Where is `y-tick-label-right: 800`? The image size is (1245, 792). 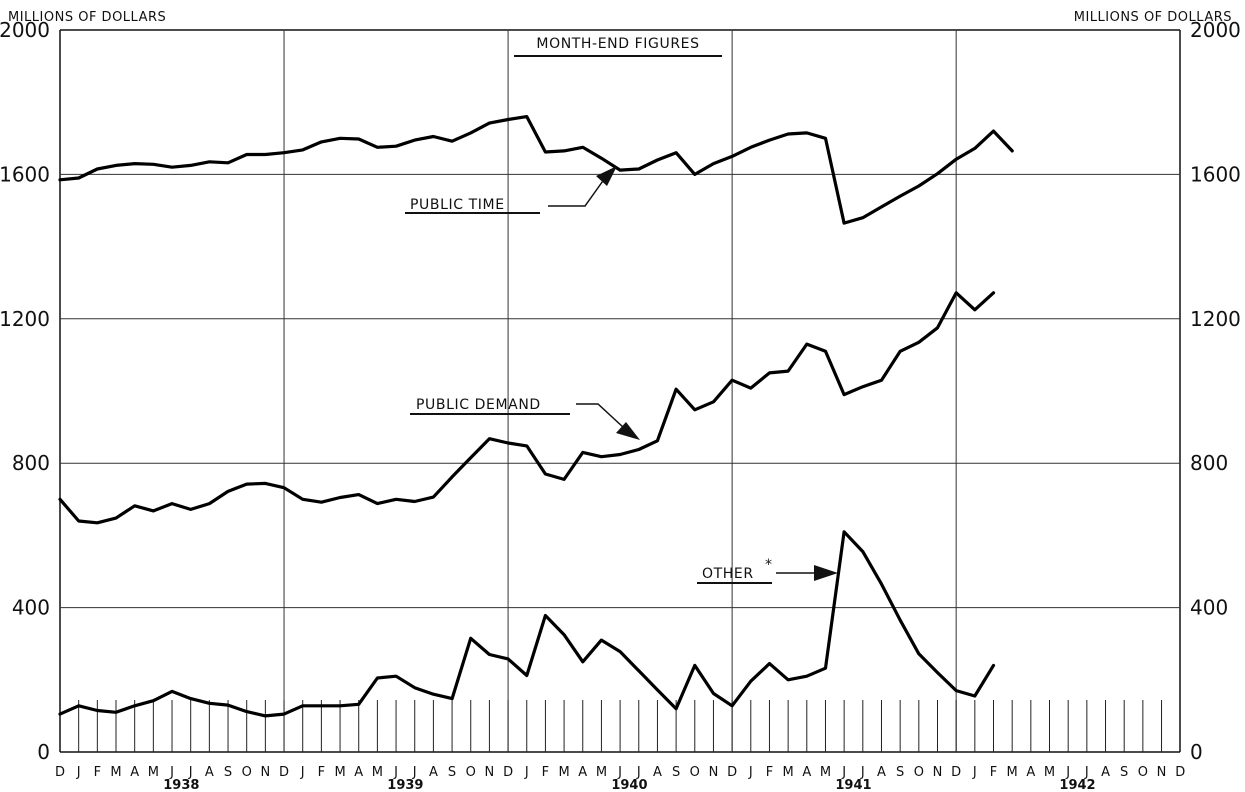 y-tick-label-right: 800 is located at coordinates (1209, 463).